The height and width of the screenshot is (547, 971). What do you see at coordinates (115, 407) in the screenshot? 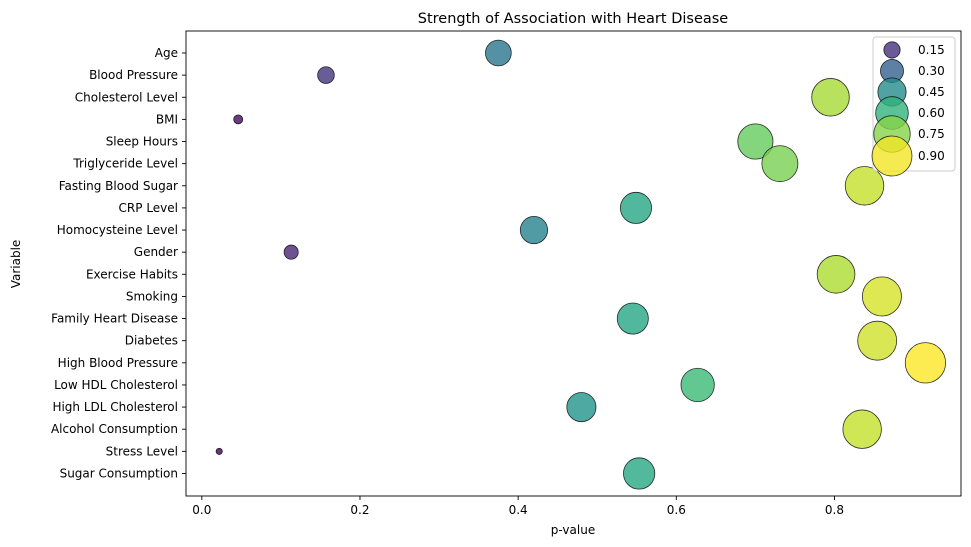
I see `y-tick-label: High LDL Cholesterol` at bounding box center [115, 407].